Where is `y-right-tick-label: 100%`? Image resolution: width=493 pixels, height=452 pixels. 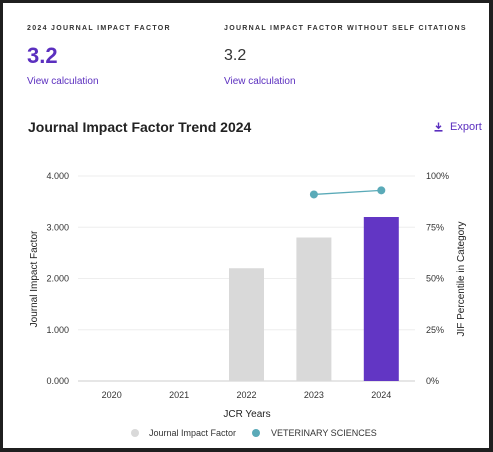
y-right-tick-label: 100% is located at coordinates (437, 176).